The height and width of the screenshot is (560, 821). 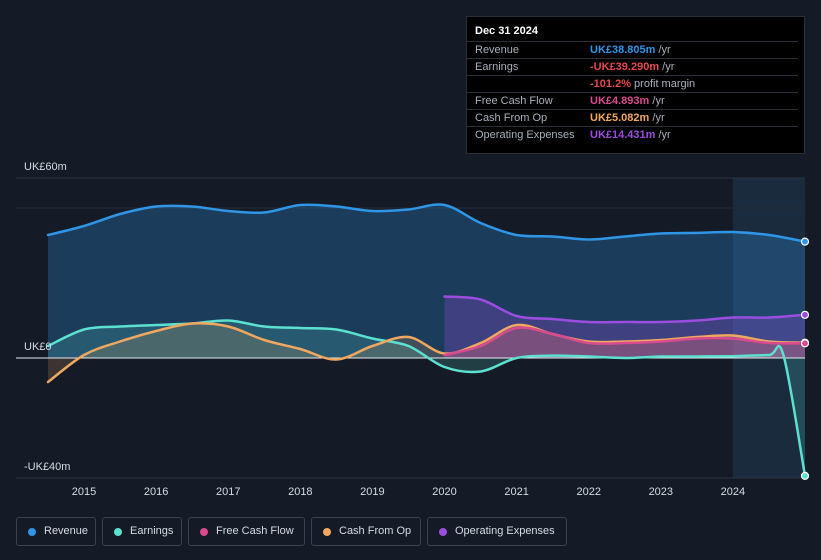 I want to click on tooltip-row: -101.2% profit margin, so click(x=632, y=84).